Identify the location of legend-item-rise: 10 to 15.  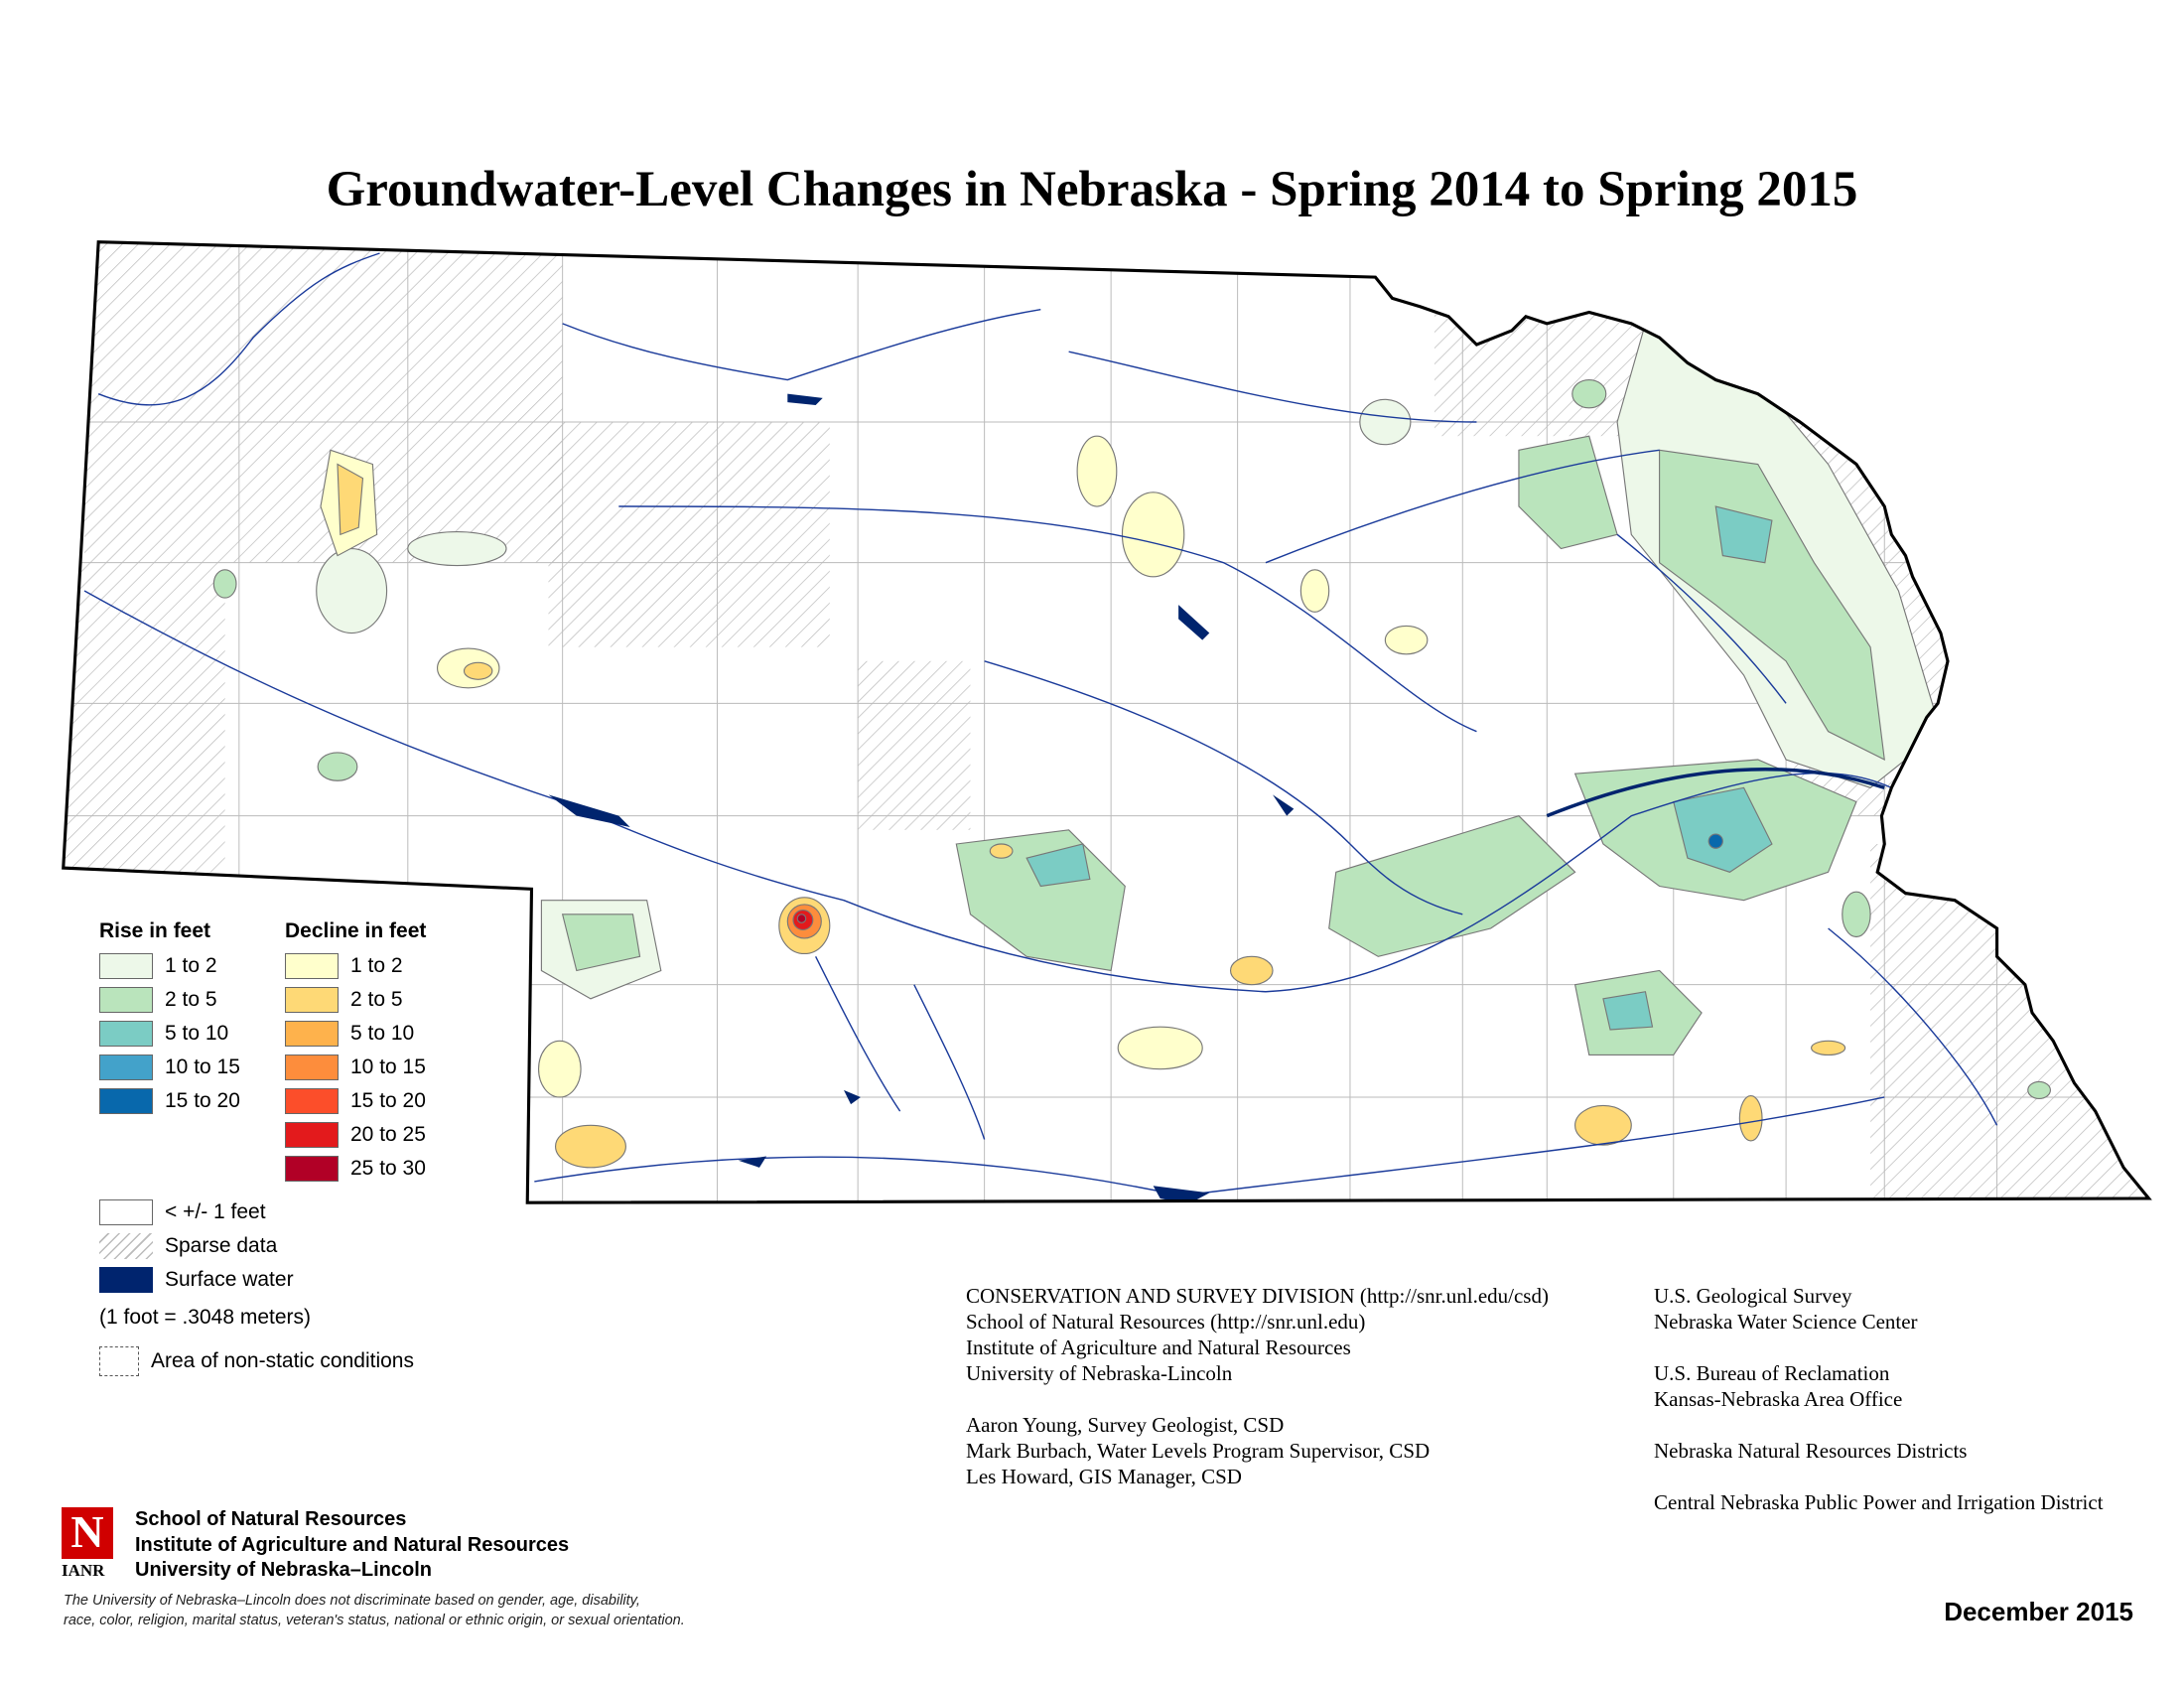
(169, 1067).